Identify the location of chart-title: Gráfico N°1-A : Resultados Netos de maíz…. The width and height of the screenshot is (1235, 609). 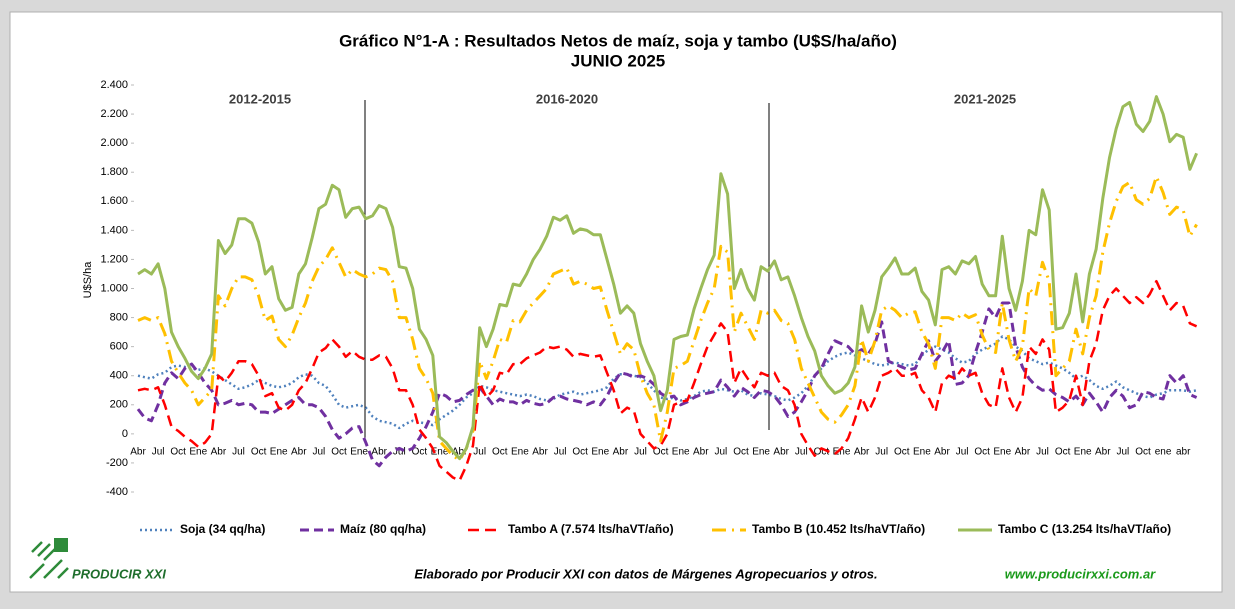
(618, 40).